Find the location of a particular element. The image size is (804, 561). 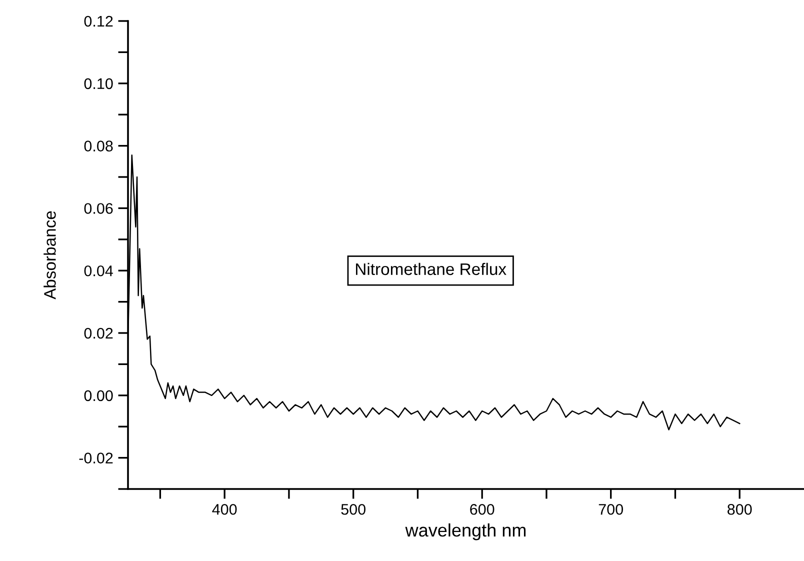

y-tick-label: 0.00 is located at coordinates (98, 396).